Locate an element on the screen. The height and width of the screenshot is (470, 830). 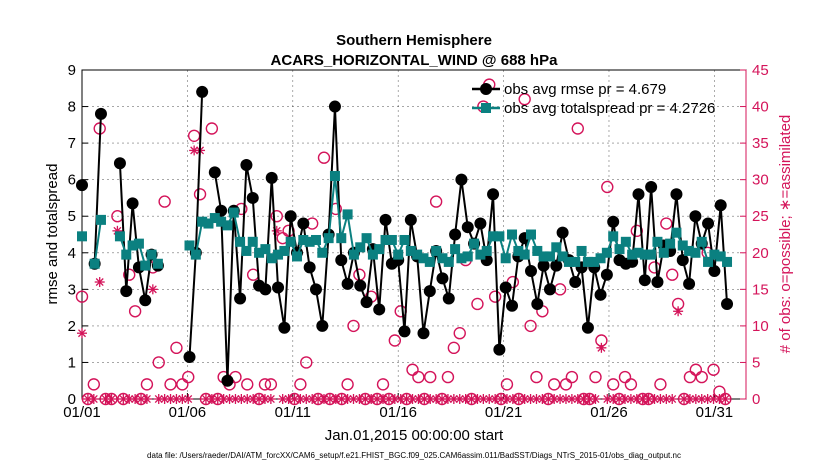
x-tick-label: 01/06 is located at coordinates (188, 412).